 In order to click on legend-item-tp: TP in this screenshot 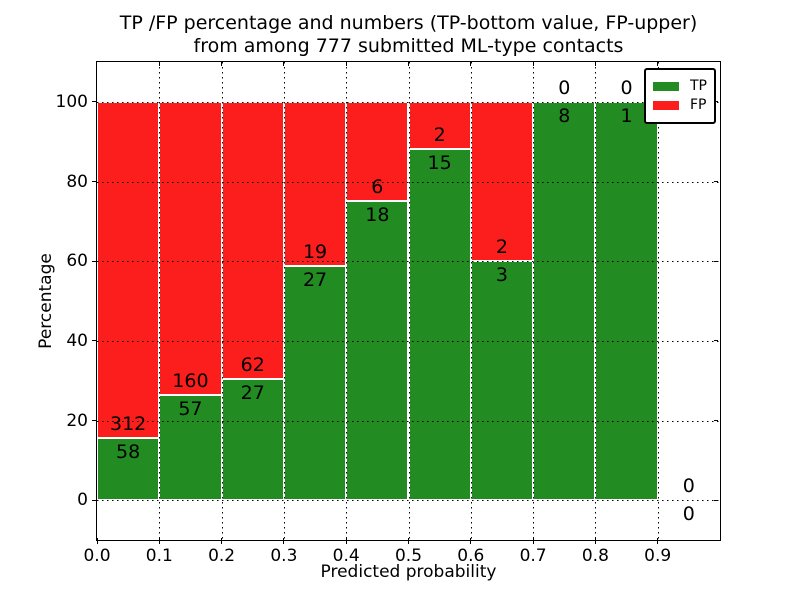, I will do `click(680, 86)`.